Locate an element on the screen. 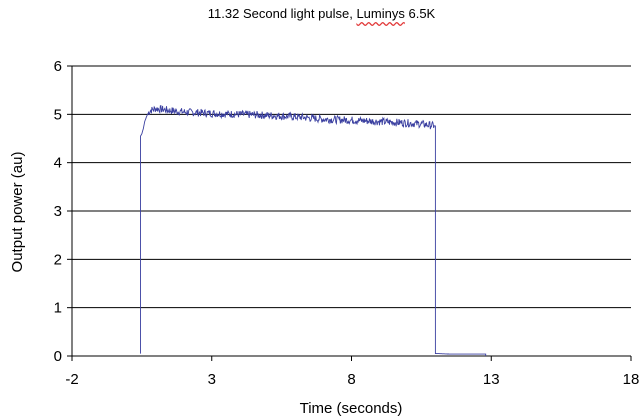  y-axis-title: Output power (au) is located at coordinates (17, 212).